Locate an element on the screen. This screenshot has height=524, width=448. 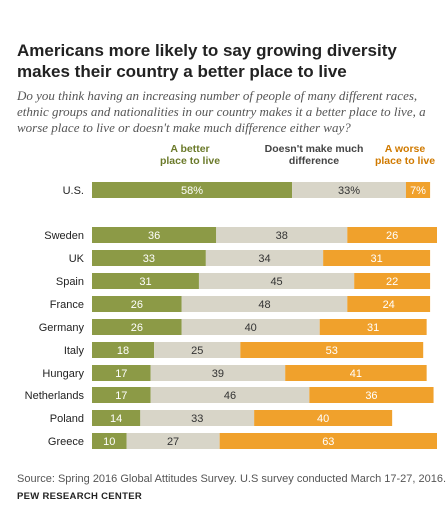
category-label-poland: Poland is located at coordinates (67, 419).